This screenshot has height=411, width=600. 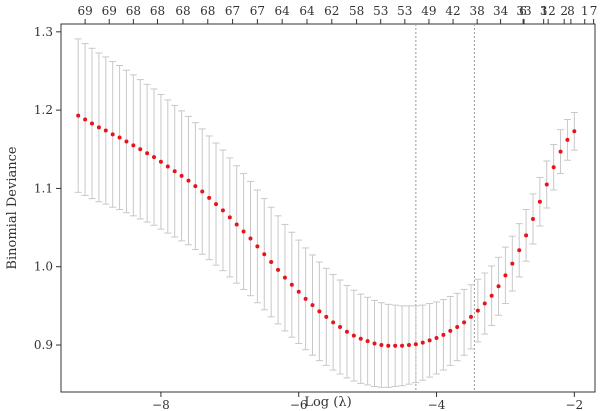 What do you see at coordinates (452, 11) in the screenshot?
I see `top-tick-label: 42` at bounding box center [452, 11].